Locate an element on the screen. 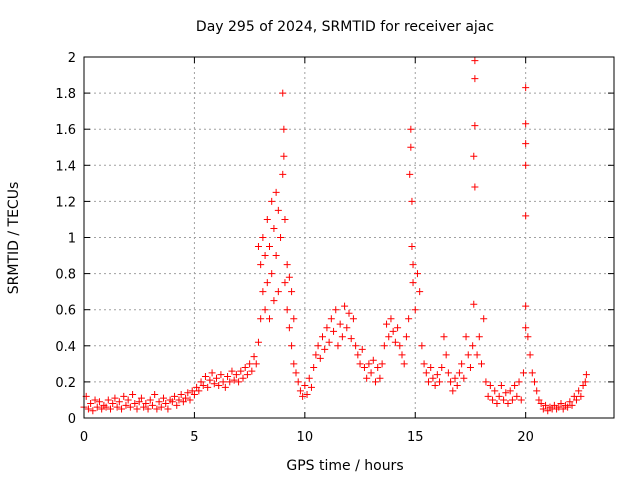  y-tick-label: 0.4 is located at coordinates (65, 347).